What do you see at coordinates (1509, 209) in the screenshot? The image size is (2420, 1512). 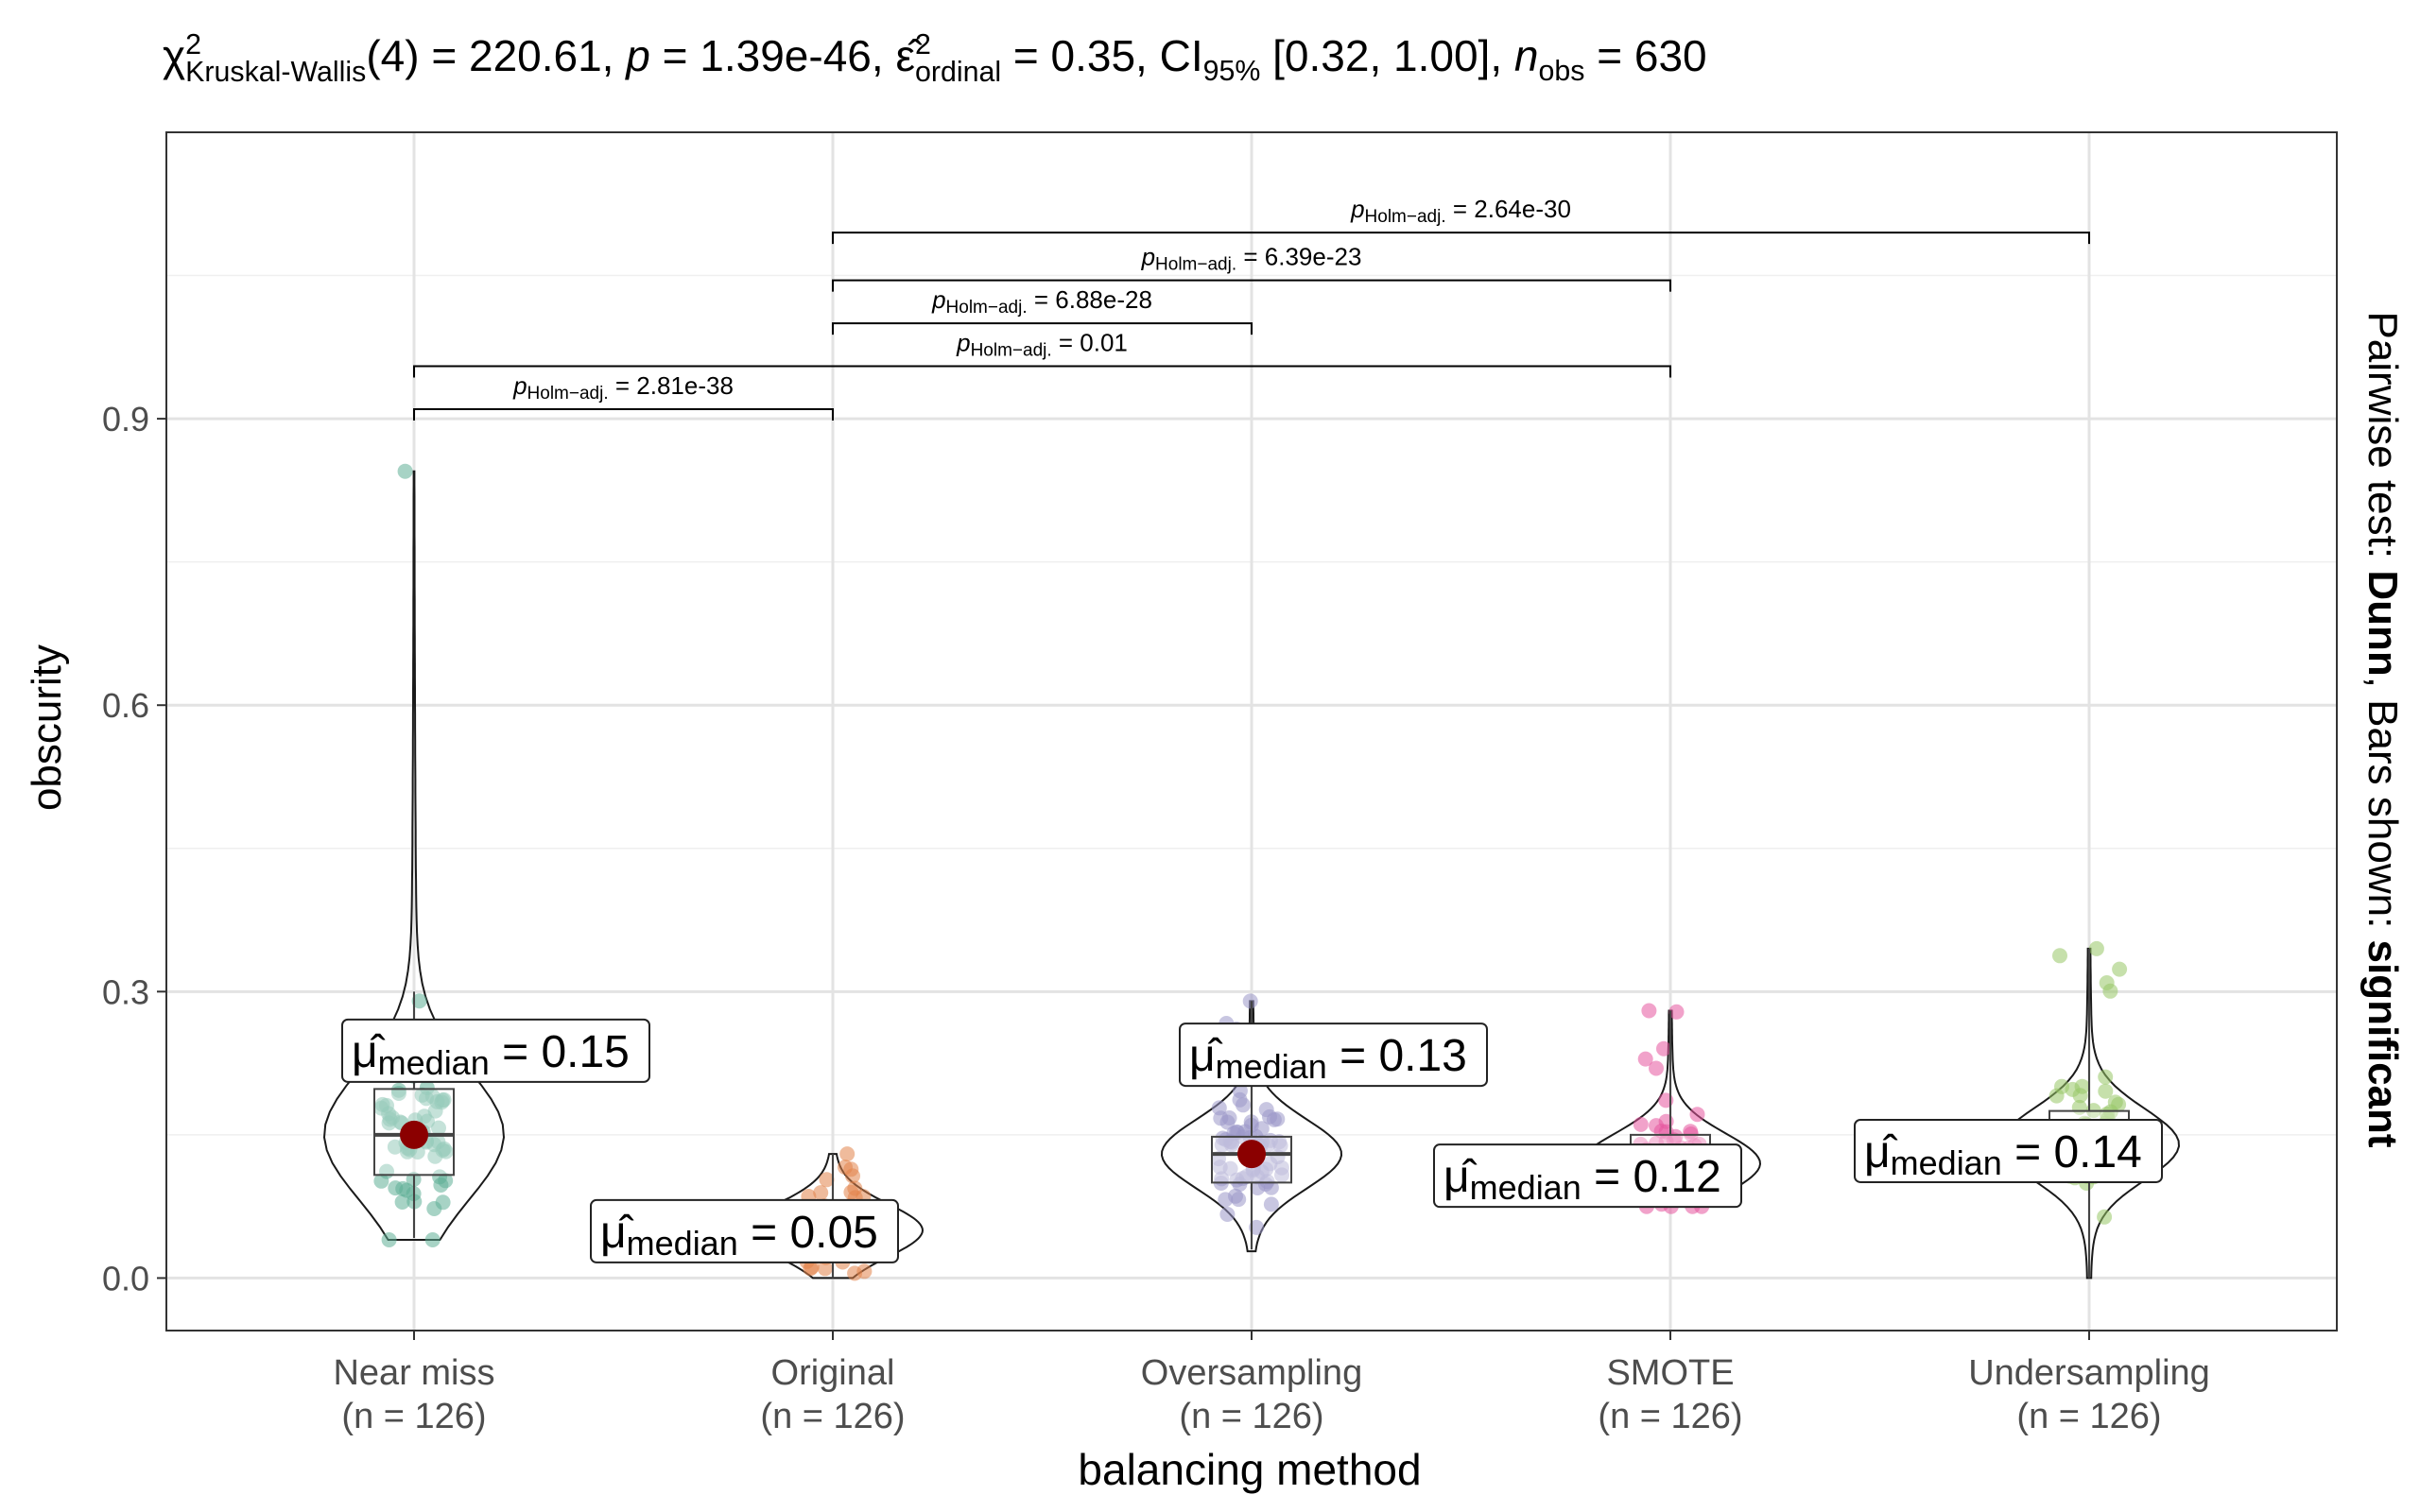 I see `pairwise-value: = 2.64e-30` at bounding box center [1509, 209].